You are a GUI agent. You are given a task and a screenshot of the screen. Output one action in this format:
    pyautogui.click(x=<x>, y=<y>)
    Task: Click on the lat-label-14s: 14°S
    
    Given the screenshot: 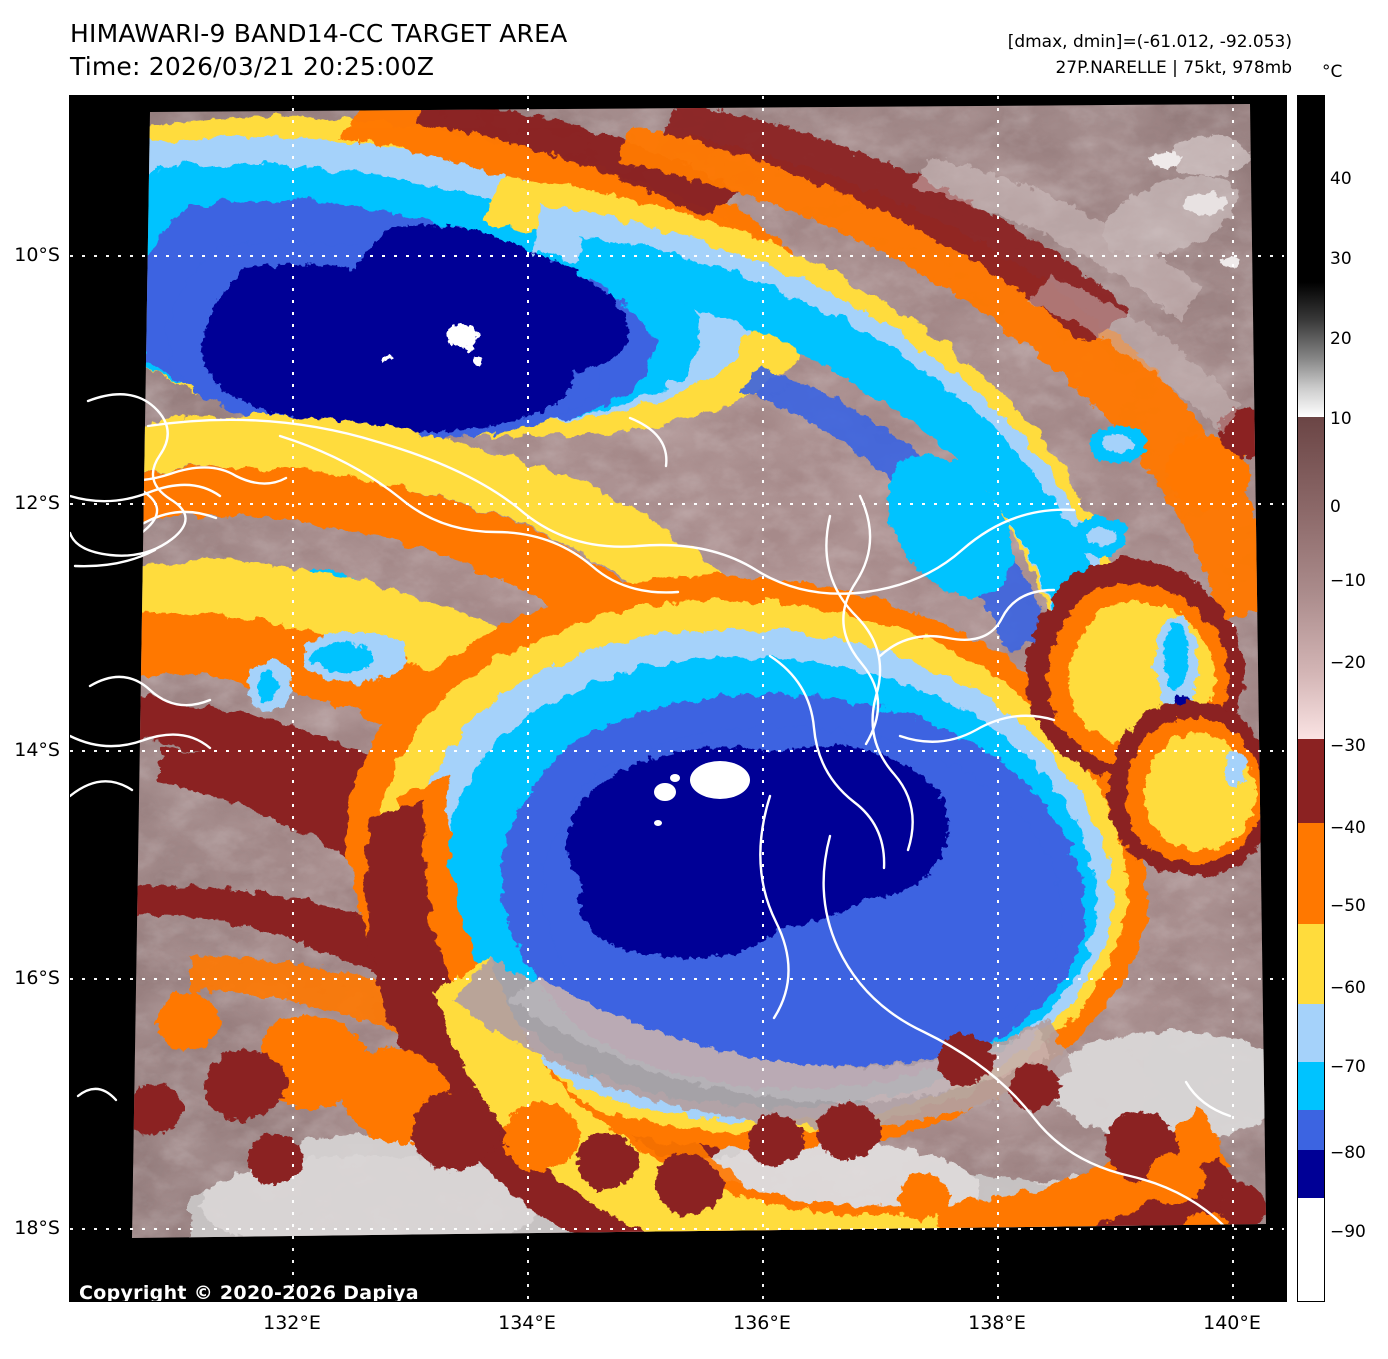 What is the action you would take?
    pyautogui.click(x=37, y=750)
    